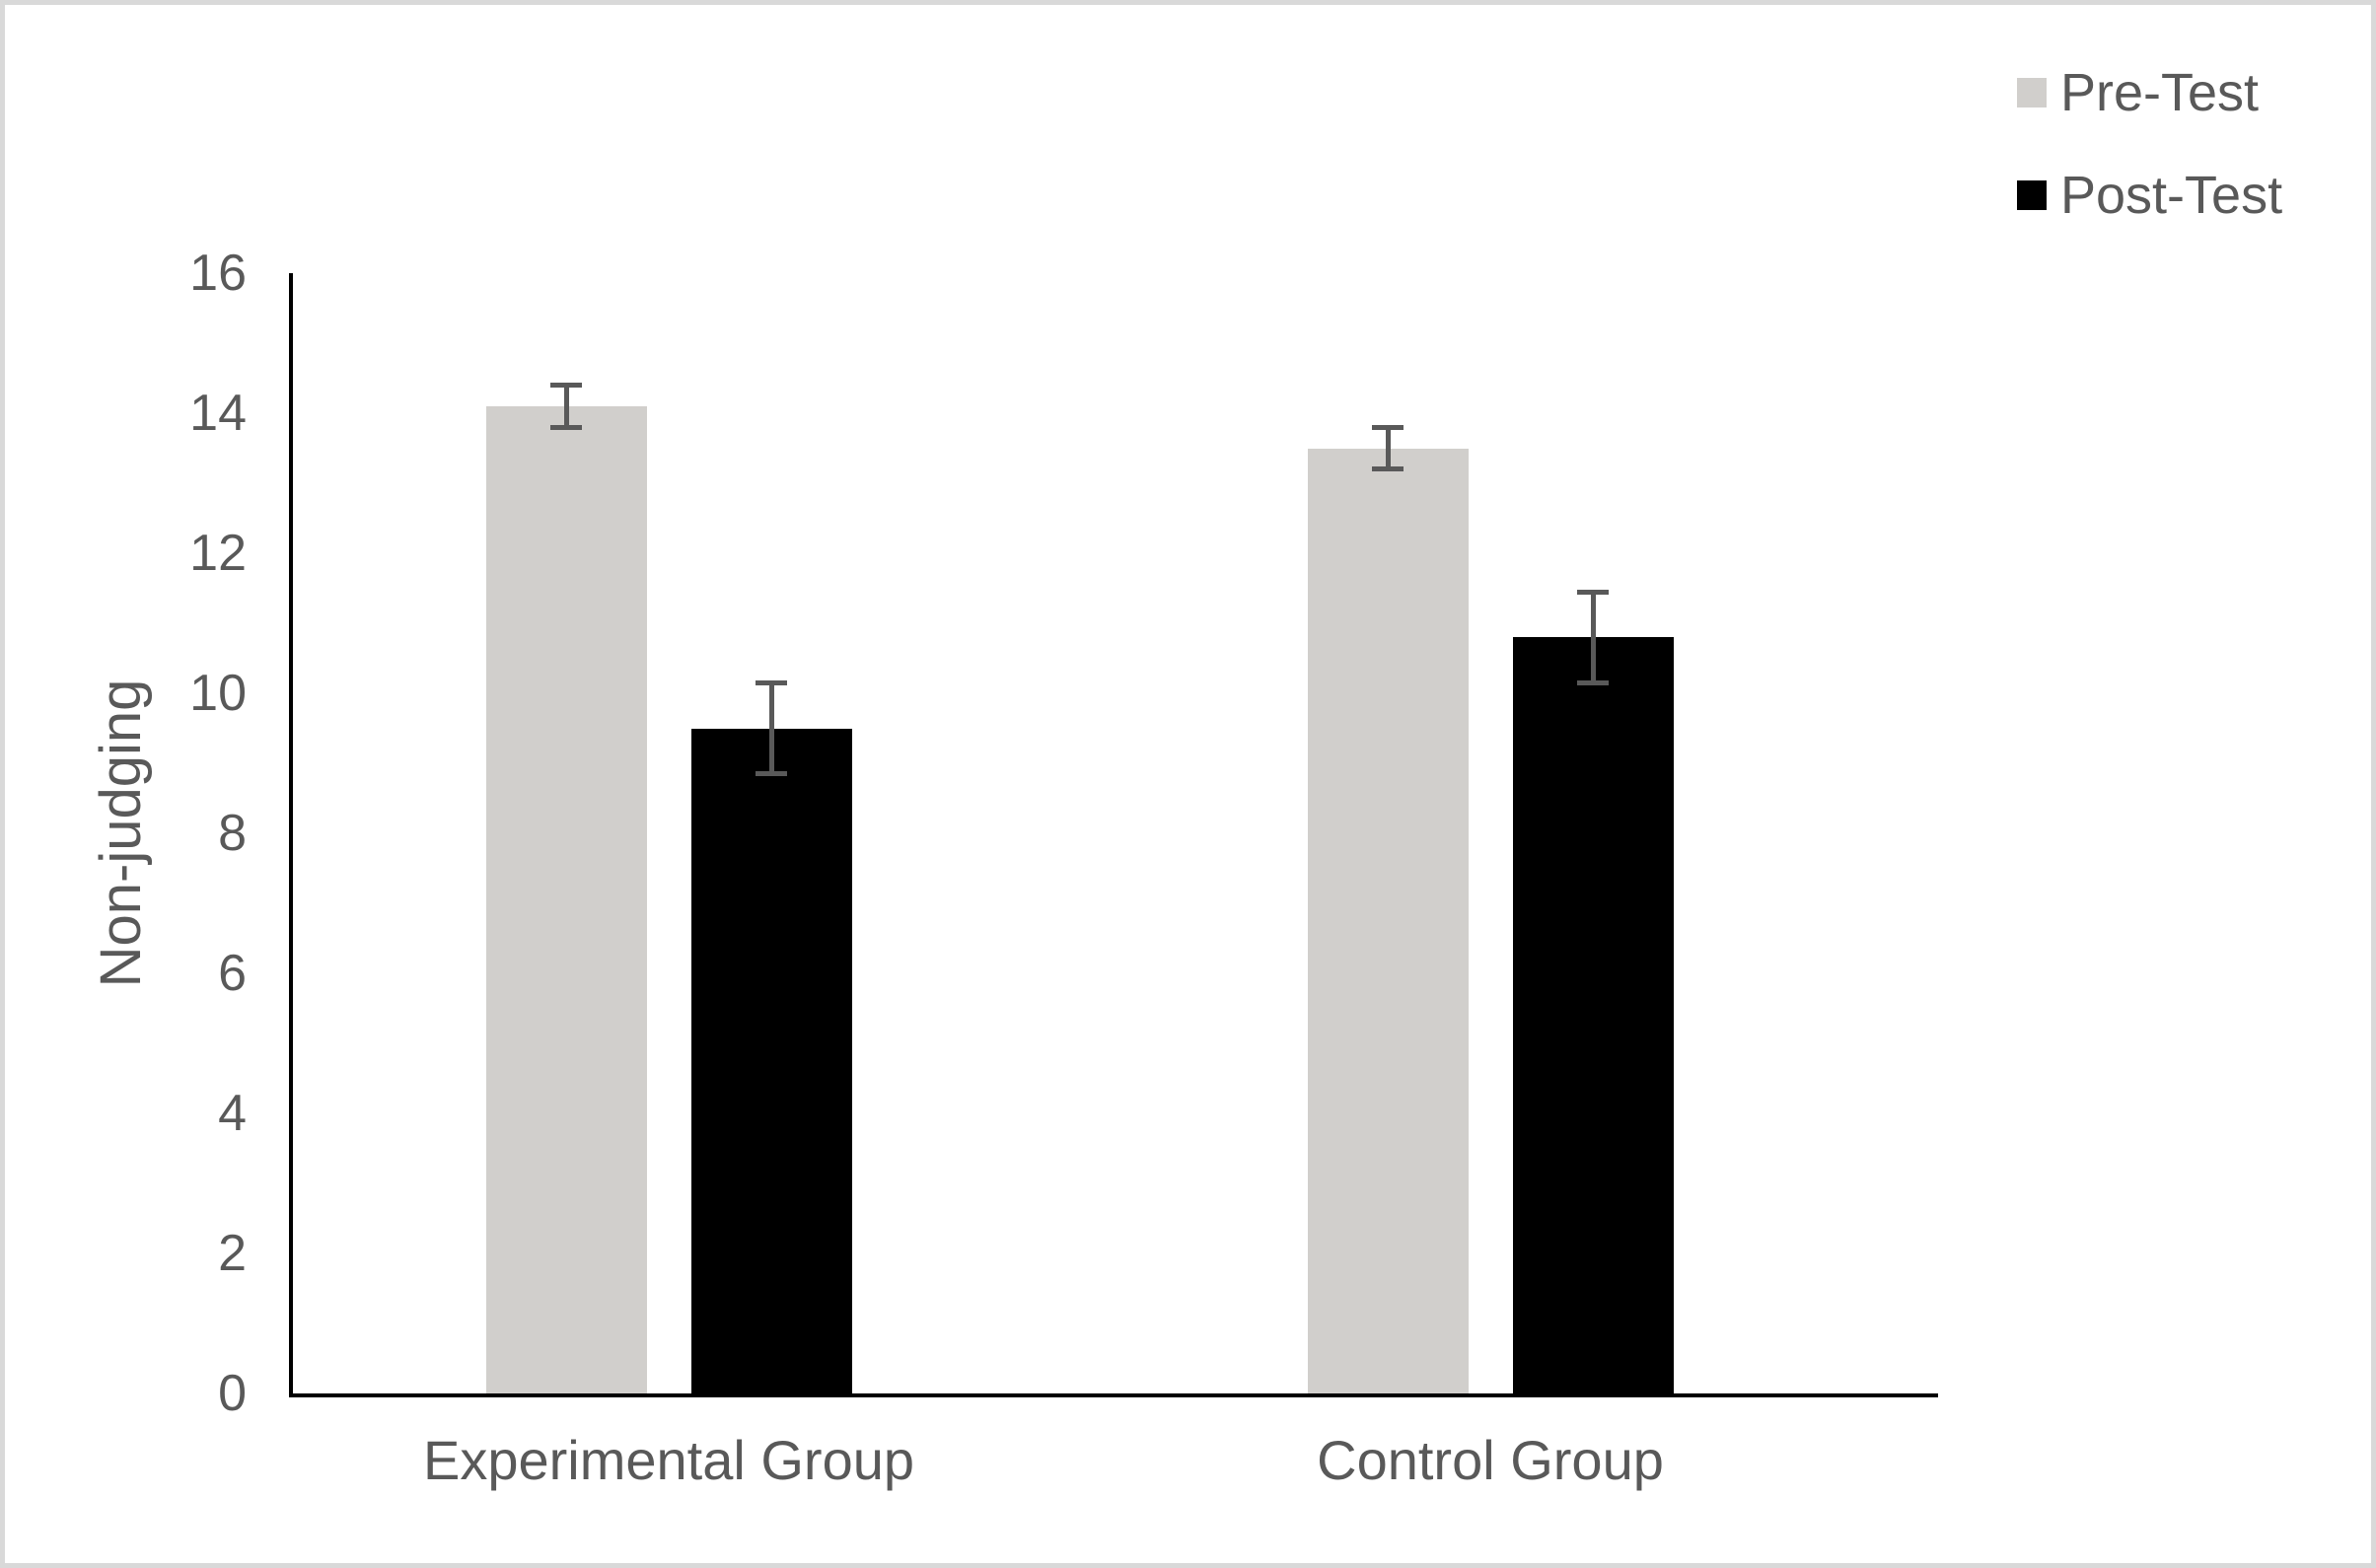 This screenshot has height=1568, width=2376. I want to click on legend-label: Post-Test, so click(2171, 195).